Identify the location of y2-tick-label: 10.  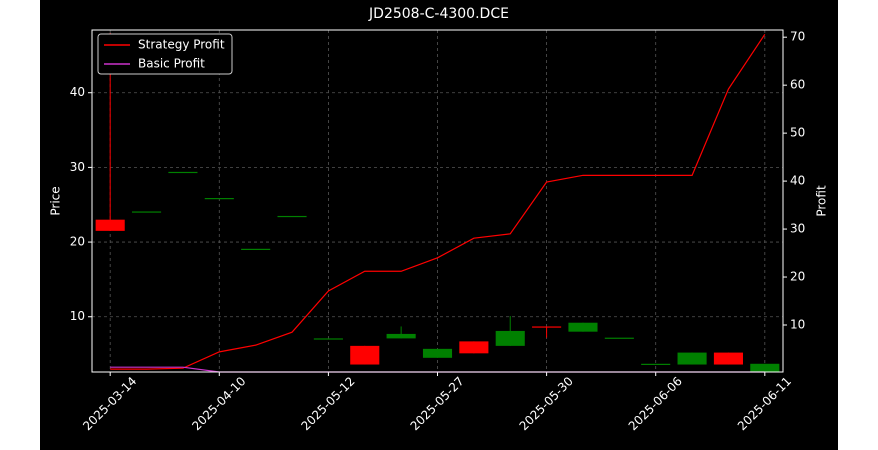
(797, 324).